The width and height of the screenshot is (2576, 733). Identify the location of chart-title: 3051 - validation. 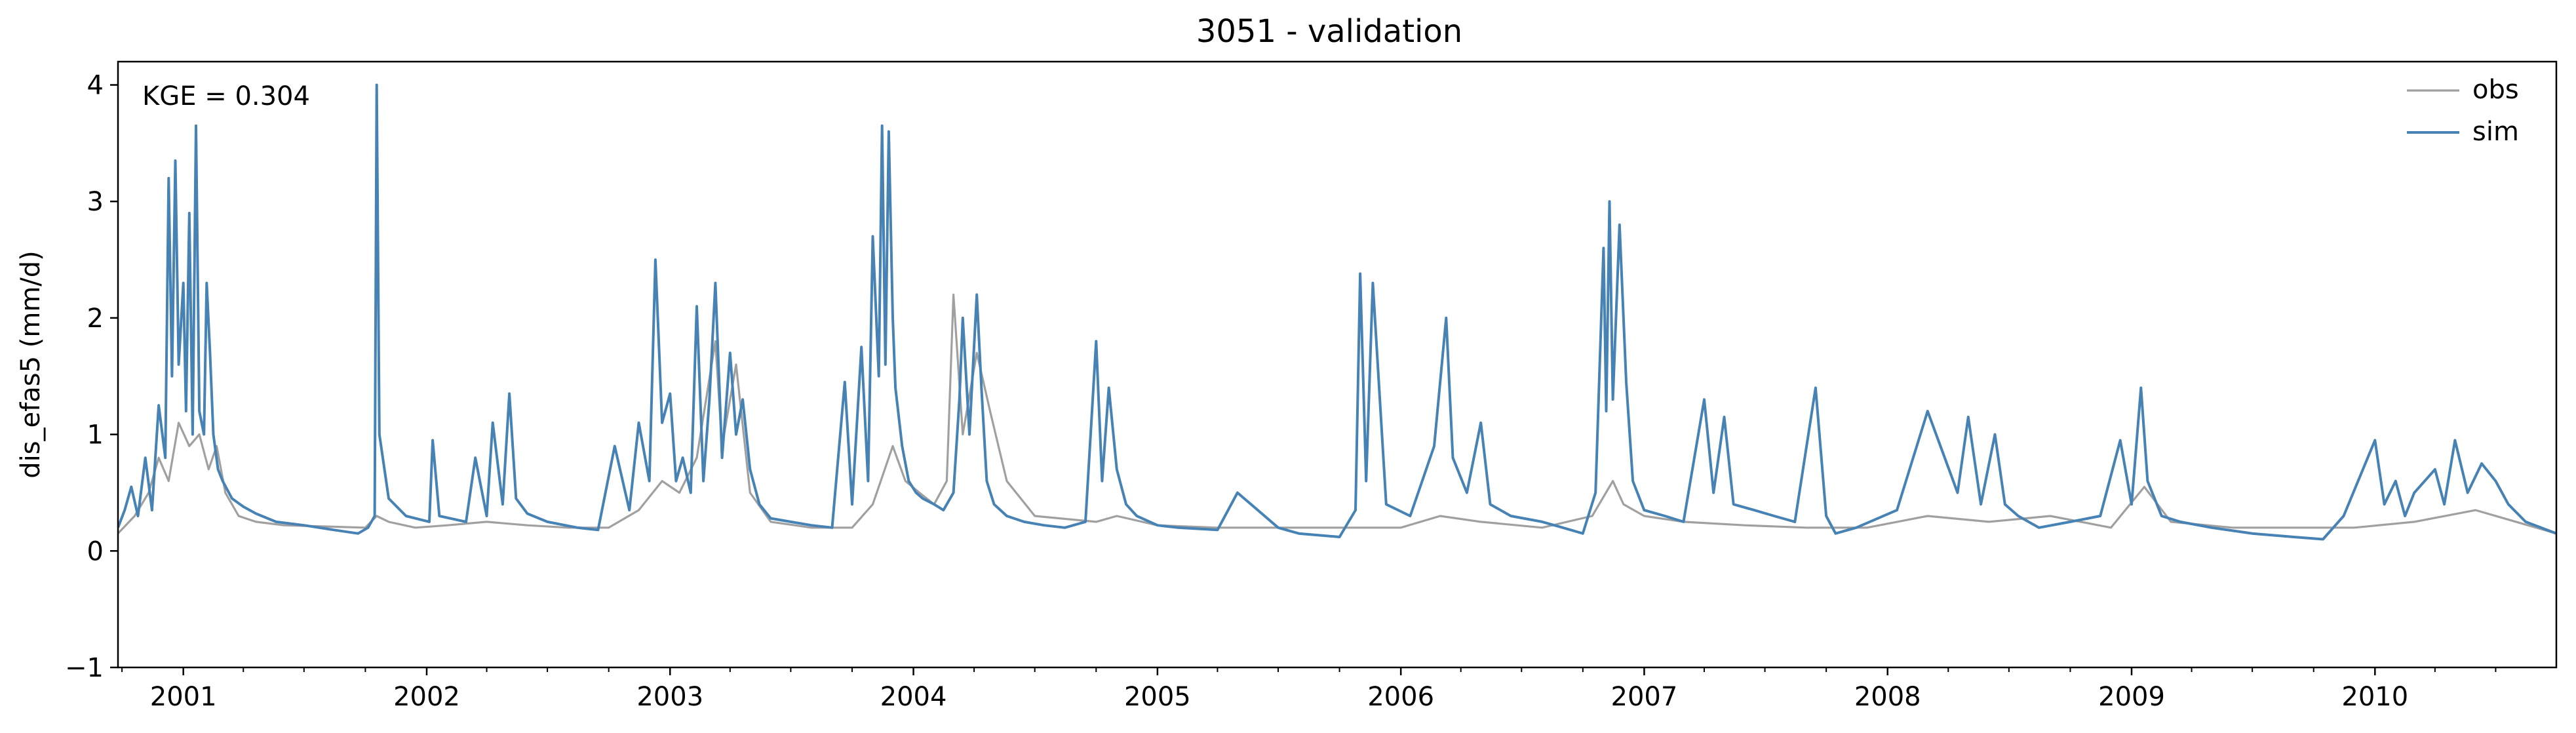
(1329, 31).